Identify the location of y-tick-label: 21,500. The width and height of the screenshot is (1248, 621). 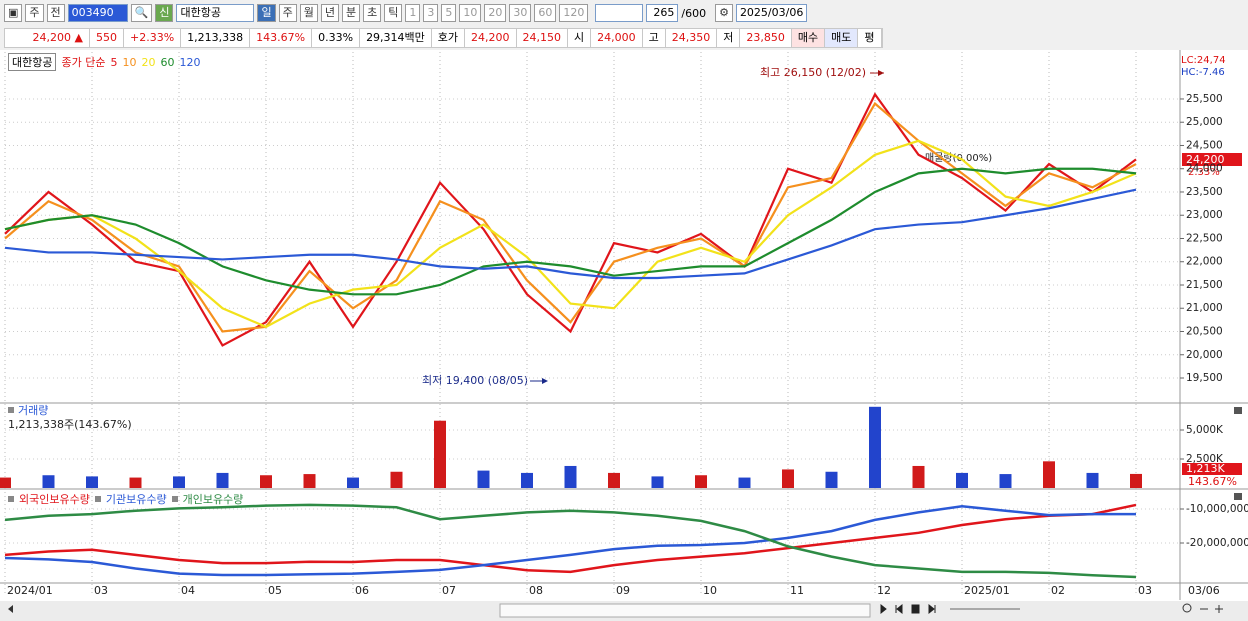
(1204, 285).